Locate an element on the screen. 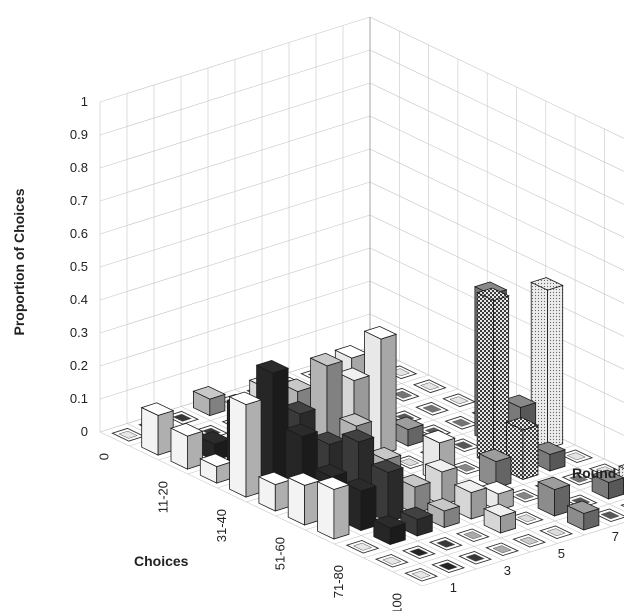 The width and height of the screenshot is (624, 611). y-tick-label: 0.3 is located at coordinates (79, 332).